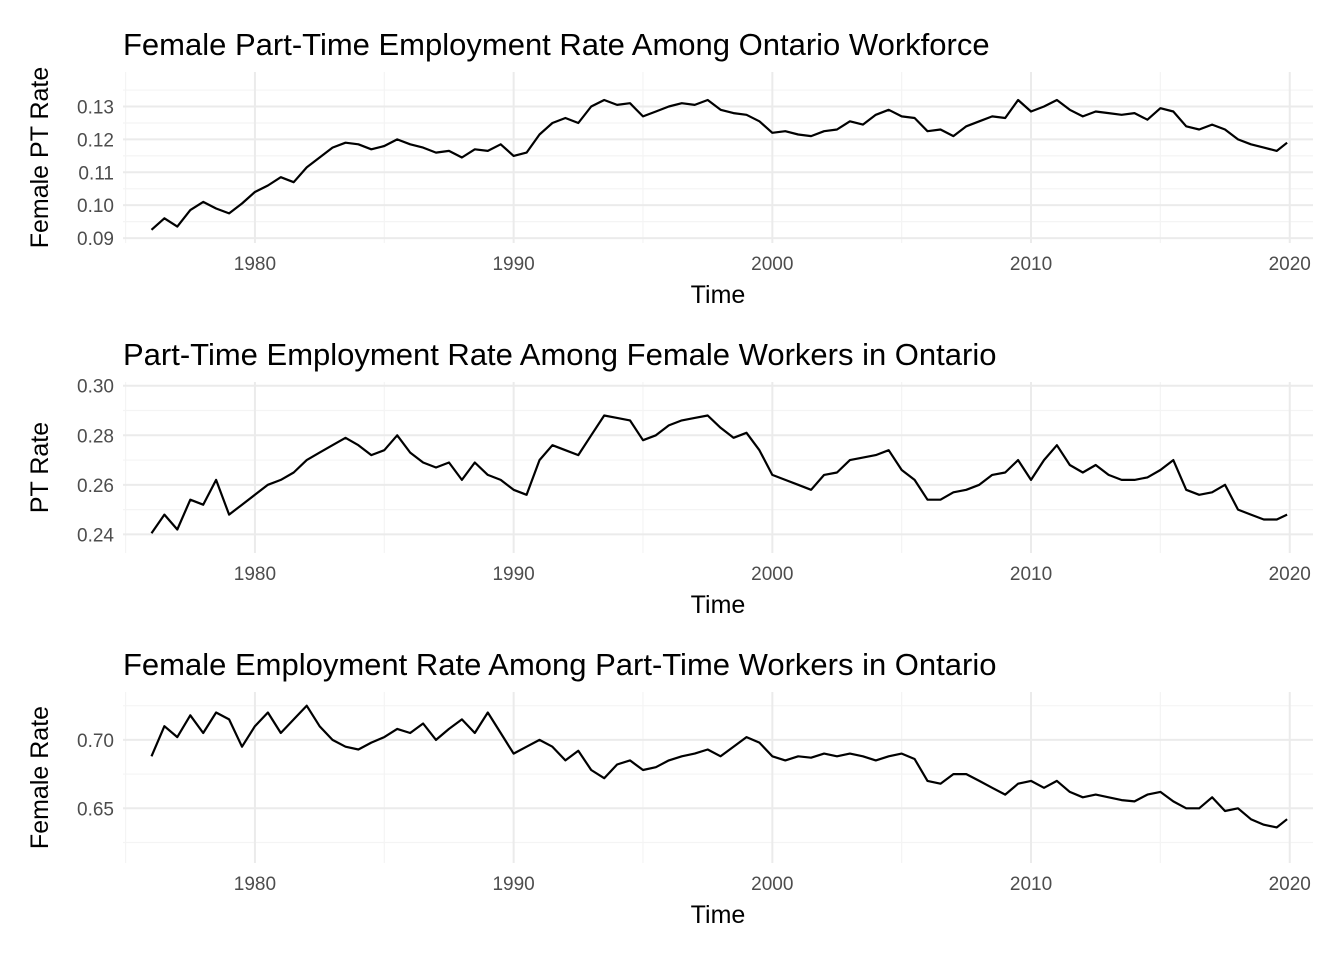  I want to click on y-tick-label: 0.24, so click(95, 535).